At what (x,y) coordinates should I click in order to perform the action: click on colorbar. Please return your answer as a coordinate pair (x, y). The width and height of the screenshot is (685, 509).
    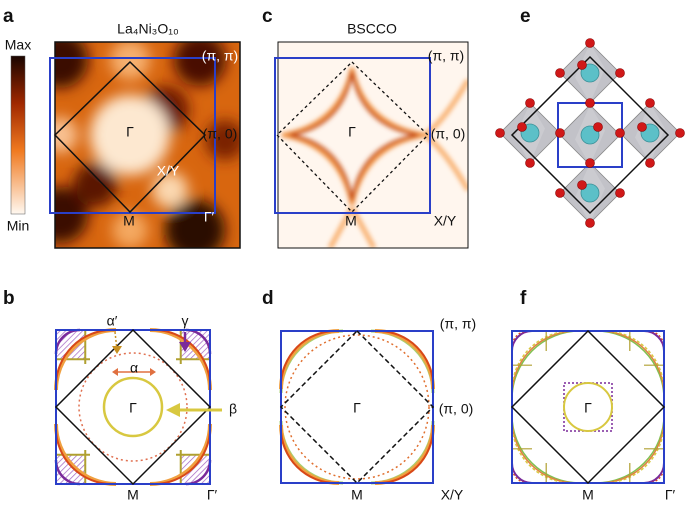
    Looking at the image, I should click on (18, 135).